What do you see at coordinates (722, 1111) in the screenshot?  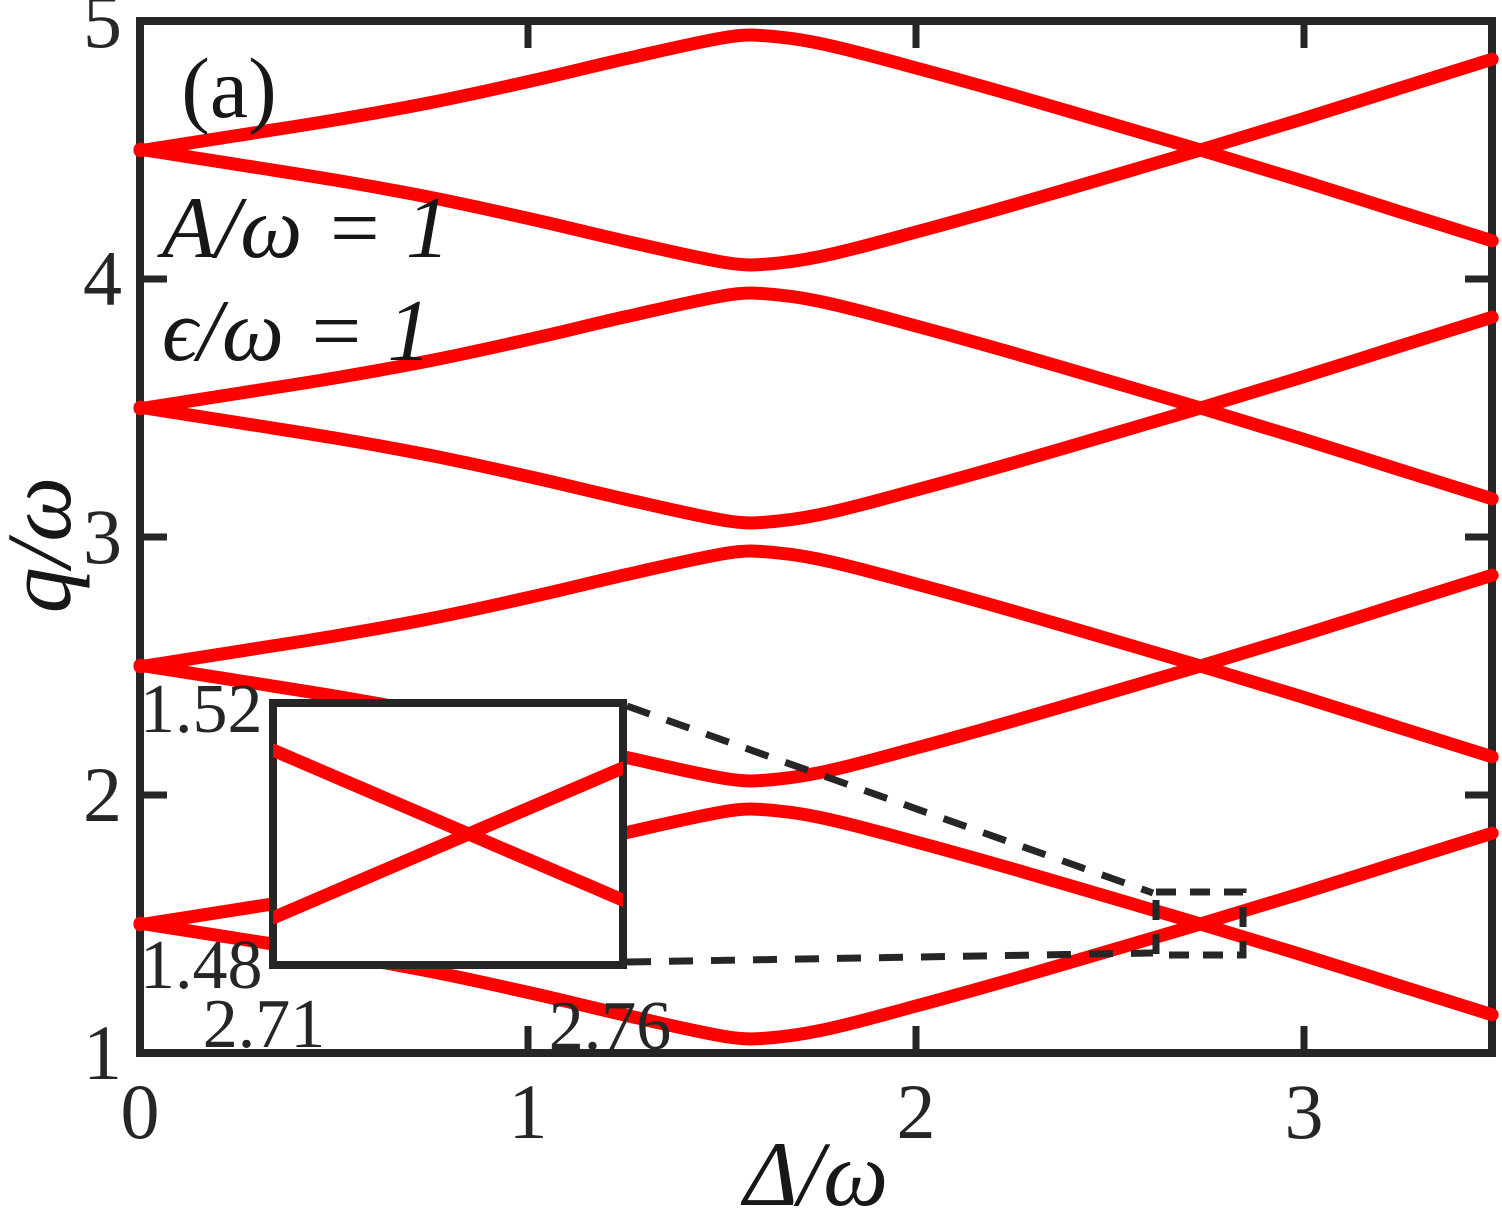 I see `x-tick-labels: 0 1 2 3` at bounding box center [722, 1111].